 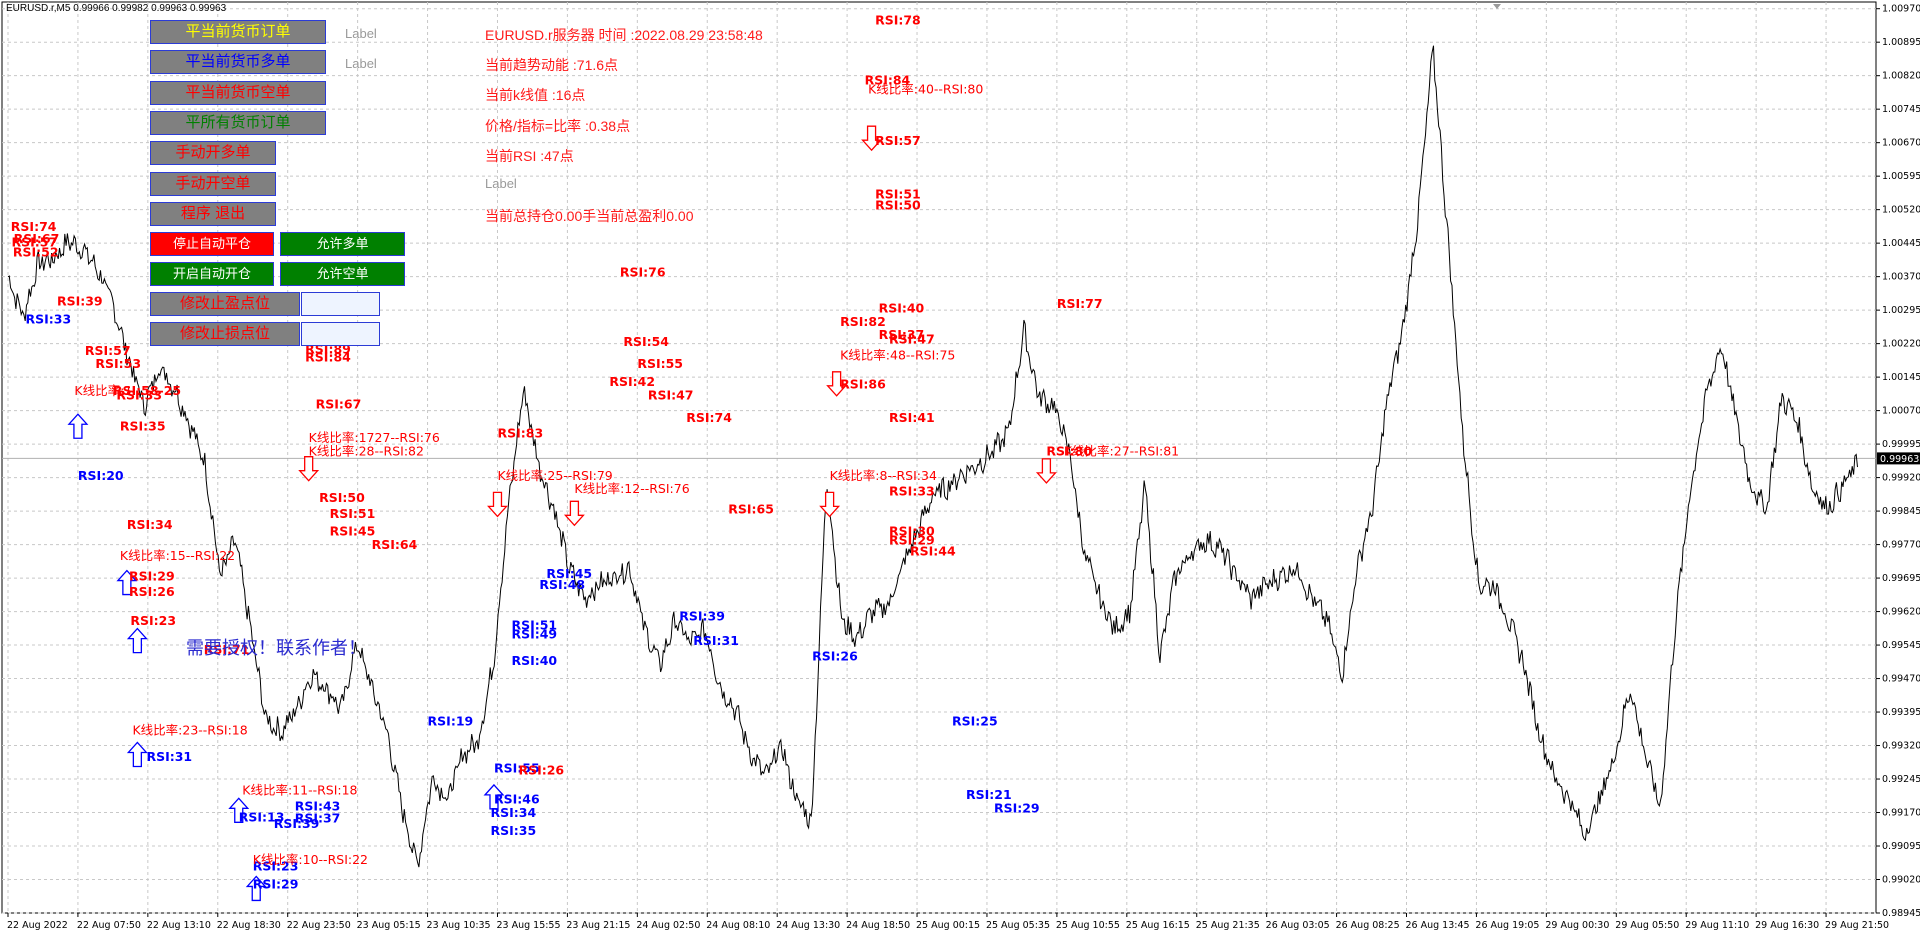 What do you see at coordinates (1901, 846) in the screenshot?
I see `y-tick-label: 0.99095` at bounding box center [1901, 846].